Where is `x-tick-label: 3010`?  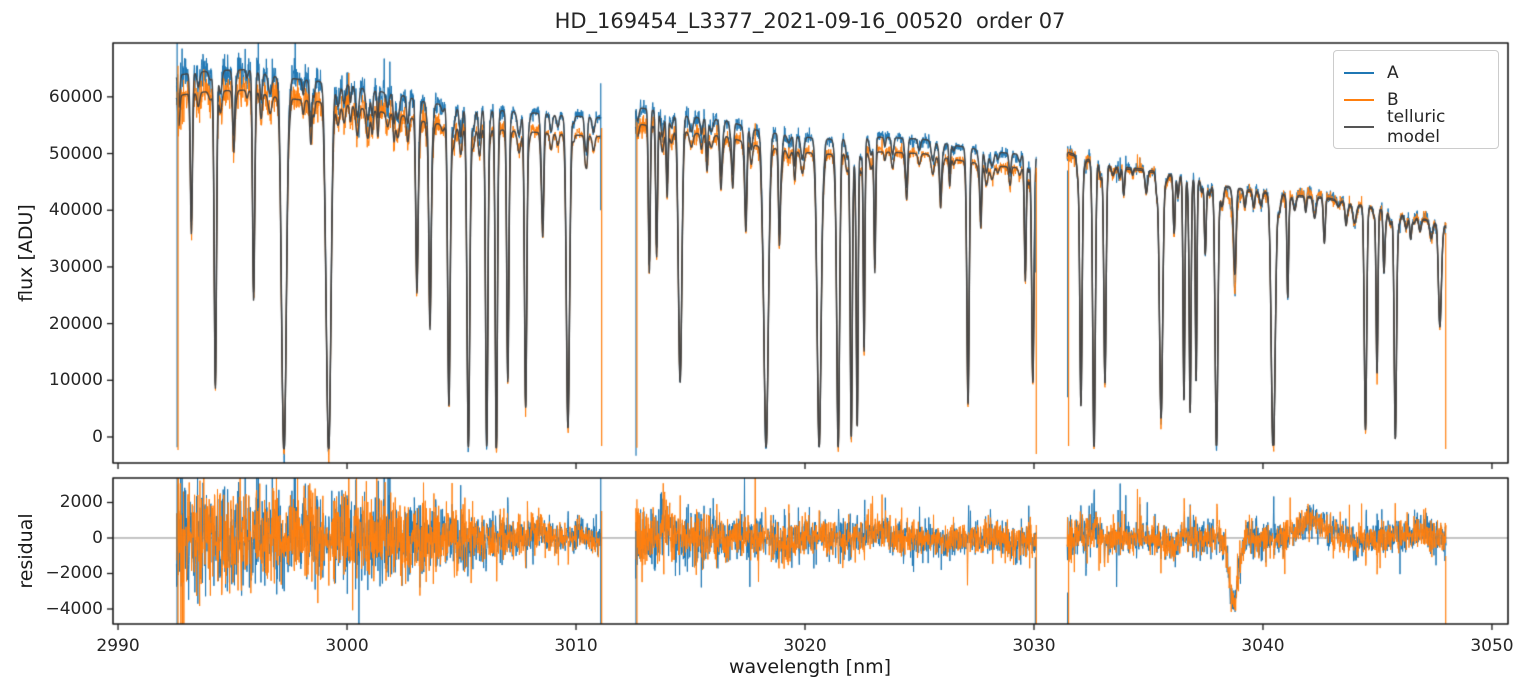 x-tick-label: 3010 is located at coordinates (576, 646).